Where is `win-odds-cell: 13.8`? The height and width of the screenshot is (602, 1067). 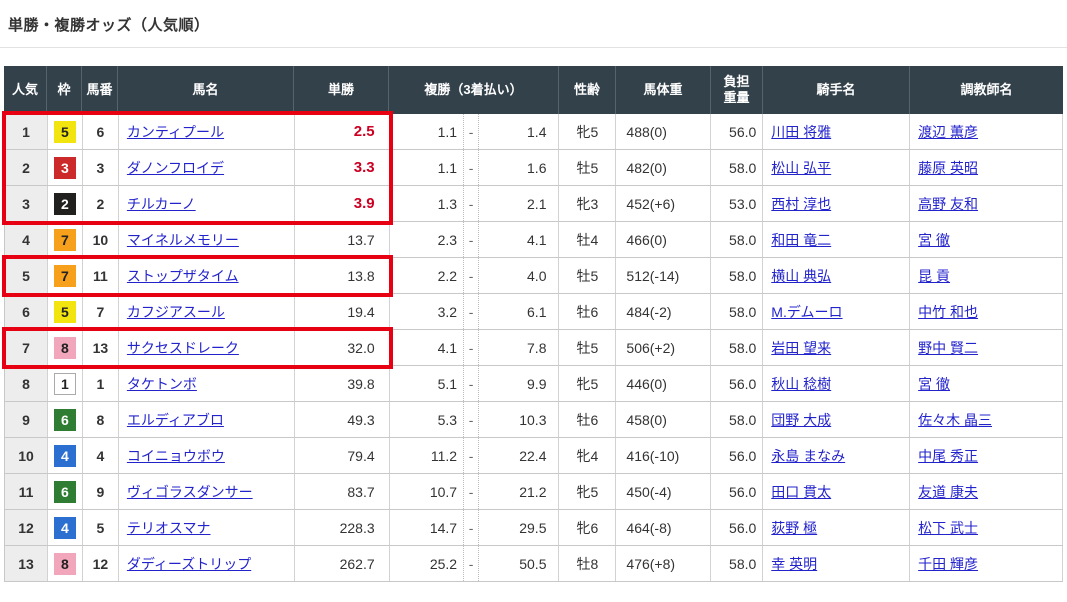
win-odds-cell: 13.8 is located at coordinates (342, 275).